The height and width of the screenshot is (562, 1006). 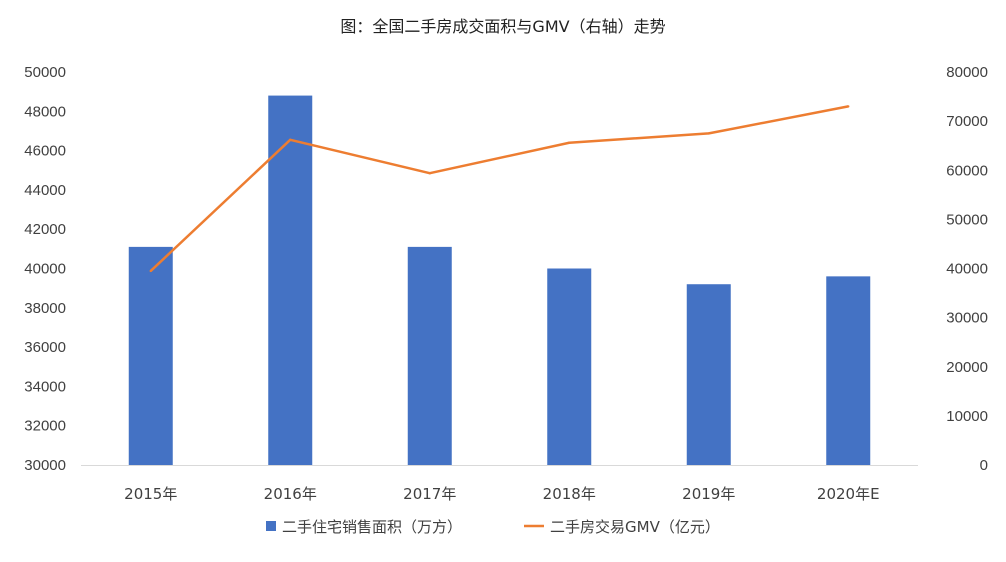 I want to click on left-tick-label: 34000, so click(x=45, y=386).